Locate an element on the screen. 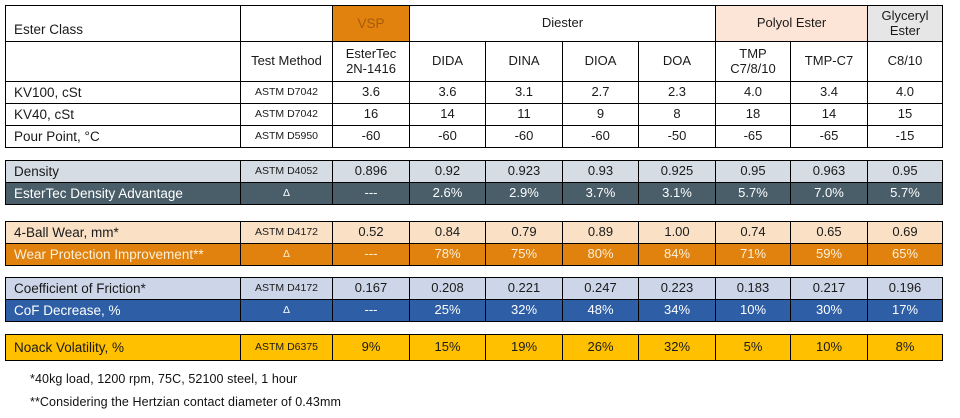  group-diester: Diester is located at coordinates (562, 23).